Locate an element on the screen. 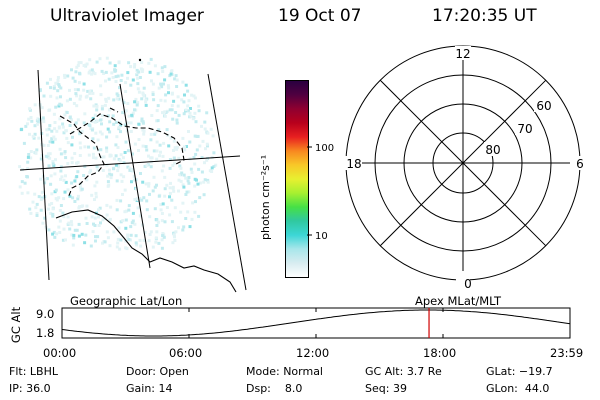 The height and width of the screenshot is (400, 600). timeline-left-label: Geographic Lat/Lon is located at coordinates (126, 301).